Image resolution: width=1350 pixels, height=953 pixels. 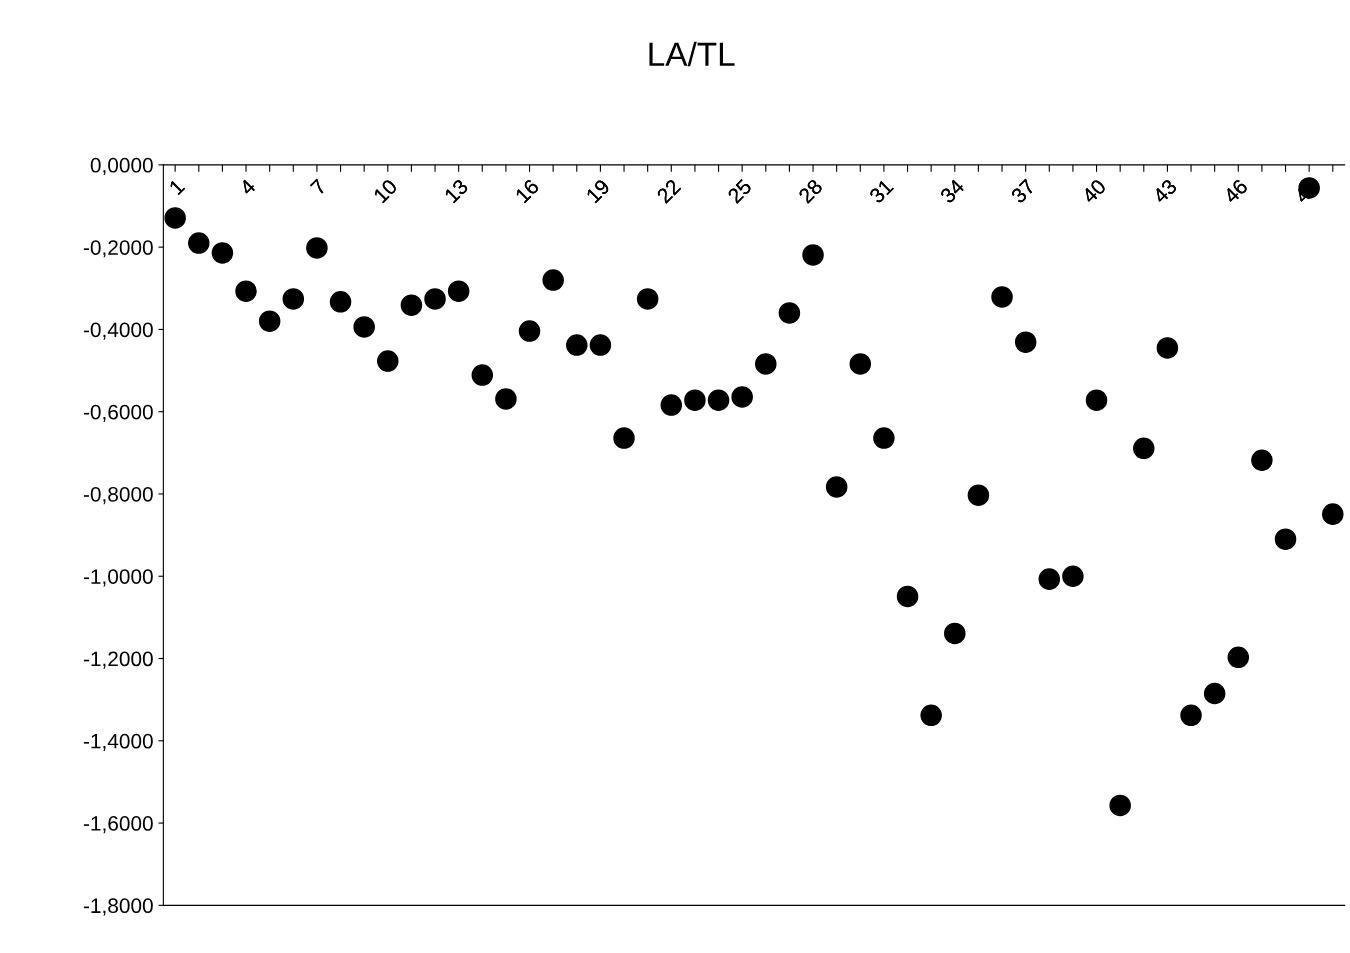 I want to click on y-tick-label: -0,8000, so click(x=118, y=495).